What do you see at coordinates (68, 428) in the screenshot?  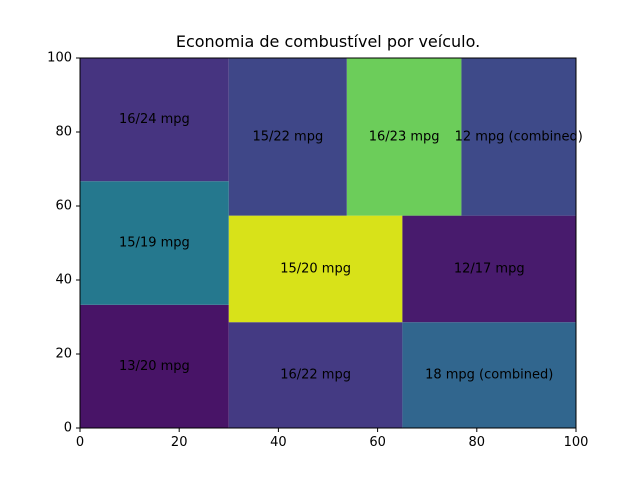 I see `y-tick-label: 0` at bounding box center [68, 428].